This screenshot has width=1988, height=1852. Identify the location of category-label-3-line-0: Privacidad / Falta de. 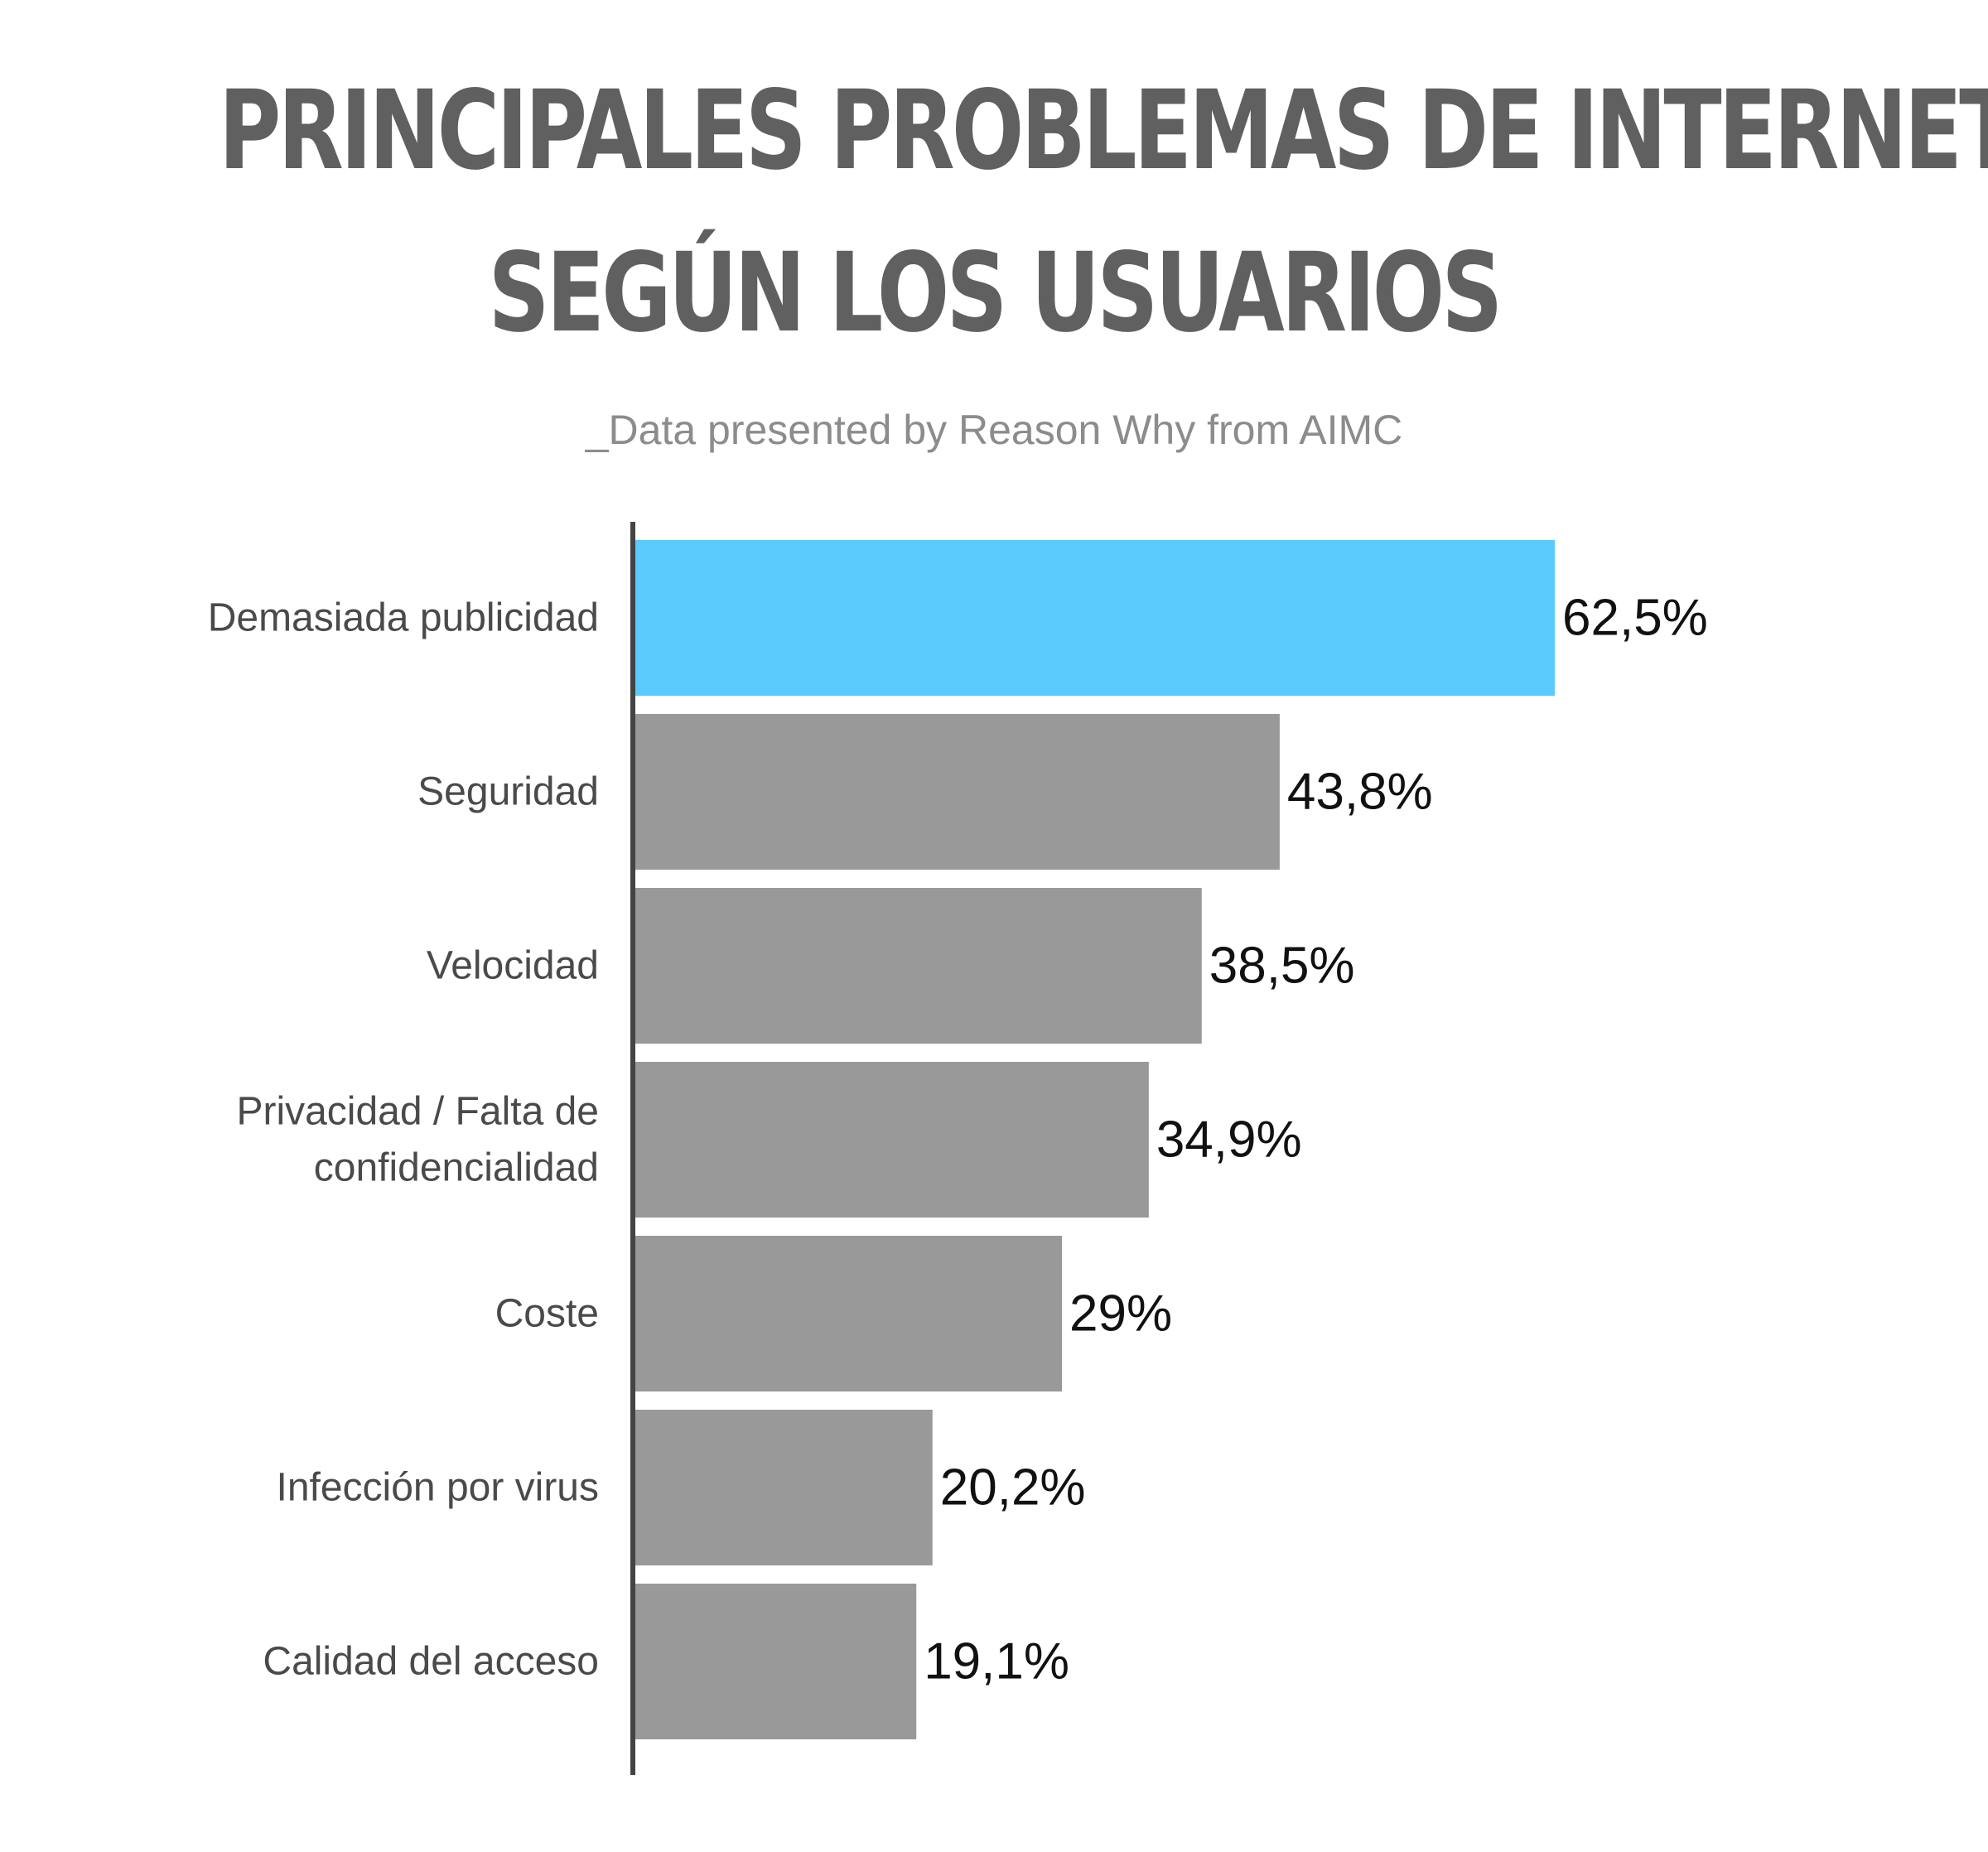
(417, 1112).